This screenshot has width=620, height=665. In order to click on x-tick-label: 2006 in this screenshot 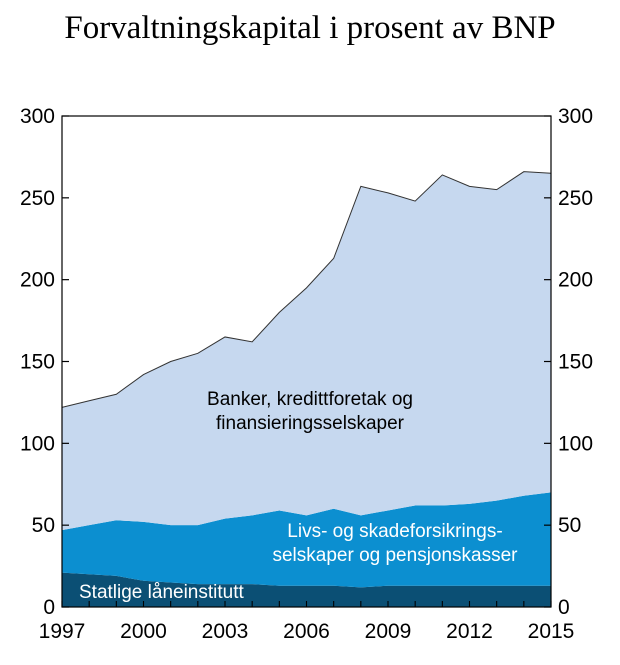, I will do `click(306, 631)`.